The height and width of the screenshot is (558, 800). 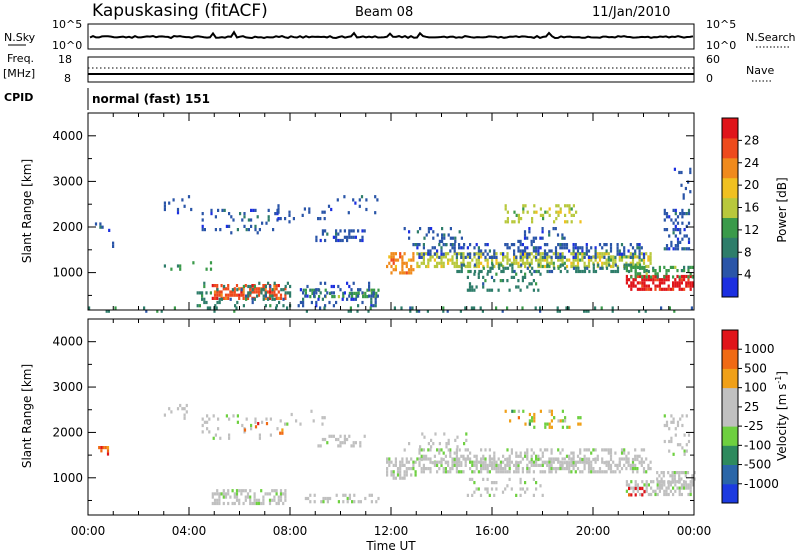 What do you see at coordinates (391, 36) in the screenshot?
I see `noise-panel-frame` at bounding box center [391, 36].